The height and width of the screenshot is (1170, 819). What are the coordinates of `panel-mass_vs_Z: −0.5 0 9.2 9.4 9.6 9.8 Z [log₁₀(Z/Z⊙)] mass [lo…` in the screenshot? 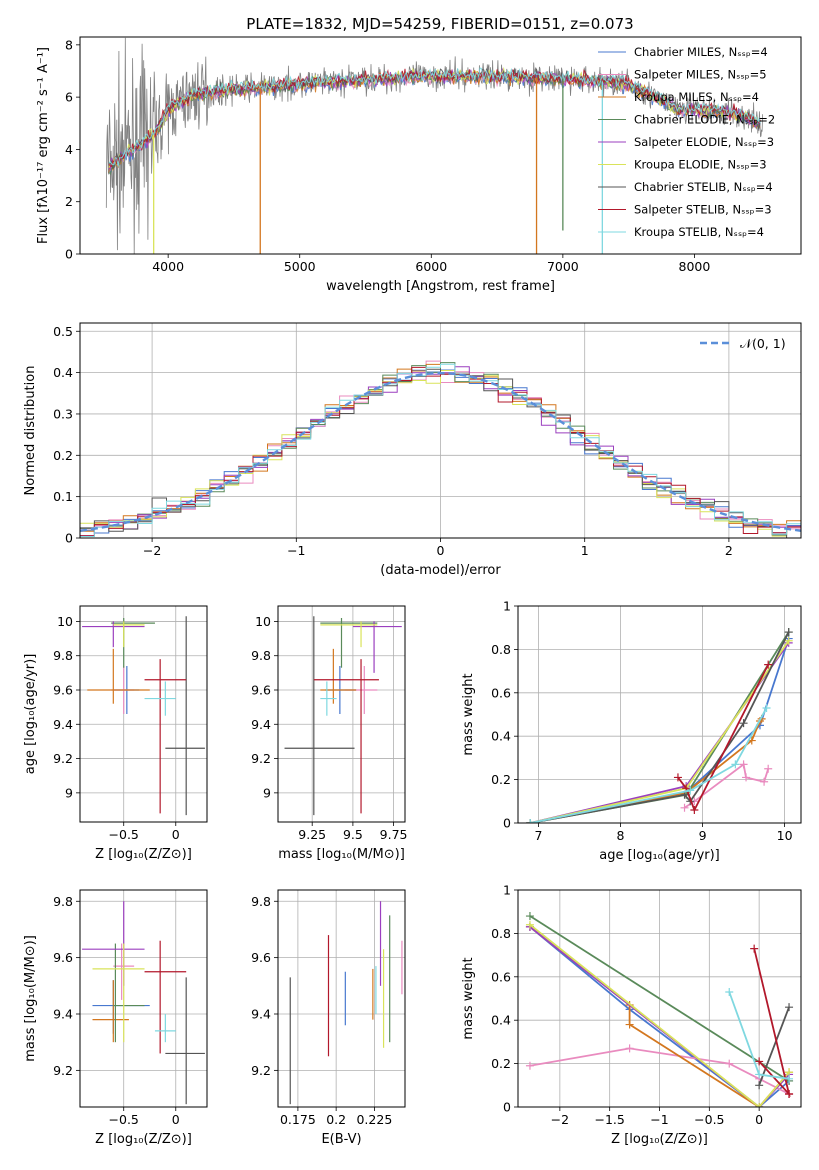 It's located at (115, 1018).